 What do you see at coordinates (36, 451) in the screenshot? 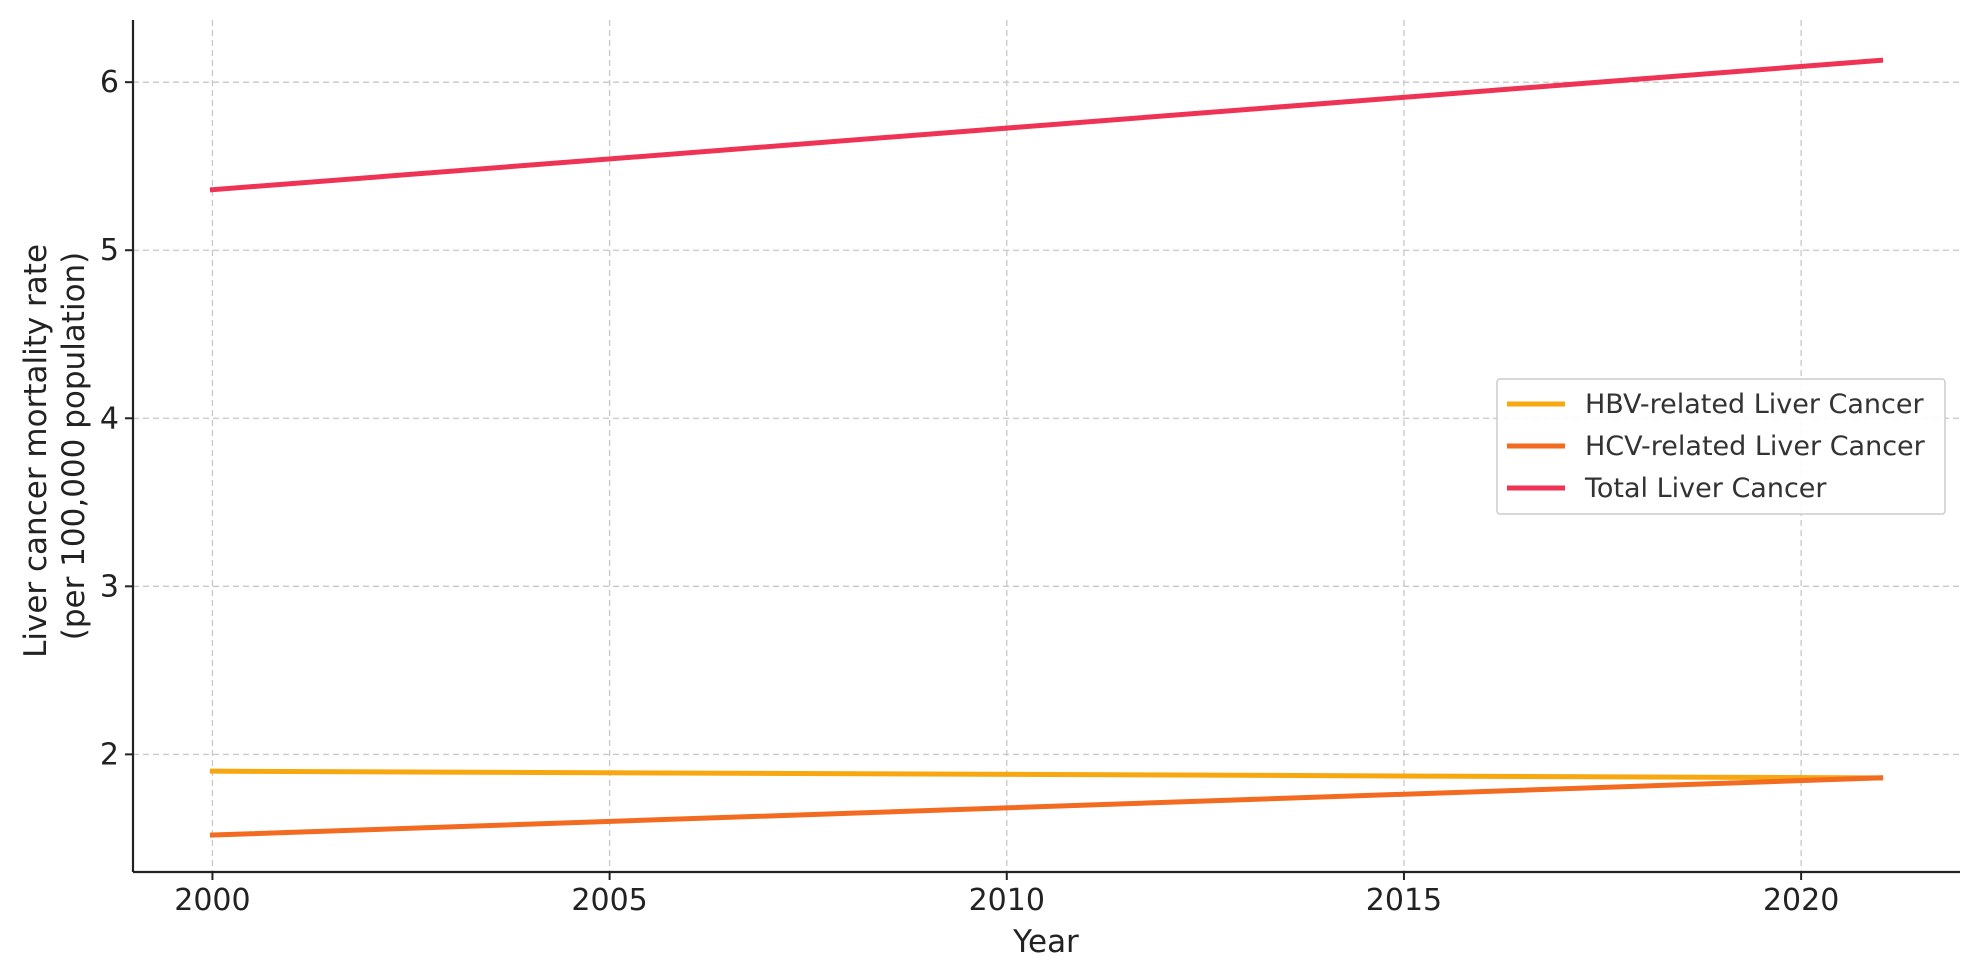
I see `y-axis-title-line-1: Liver cancer mortality rate` at bounding box center [36, 451].